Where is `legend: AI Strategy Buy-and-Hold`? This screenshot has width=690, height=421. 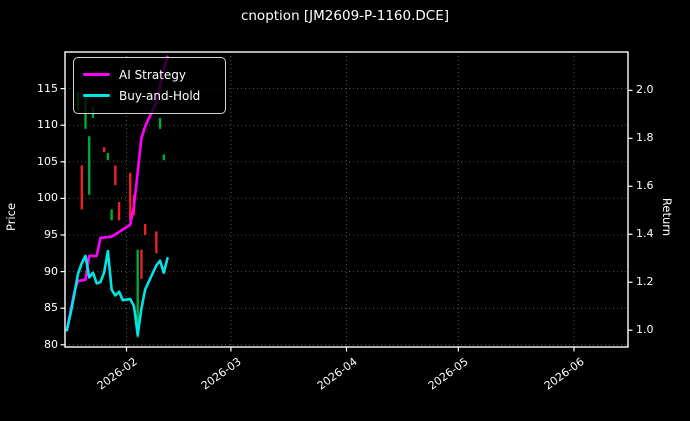 legend: AI Strategy Buy-and-Hold is located at coordinates (149, 85).